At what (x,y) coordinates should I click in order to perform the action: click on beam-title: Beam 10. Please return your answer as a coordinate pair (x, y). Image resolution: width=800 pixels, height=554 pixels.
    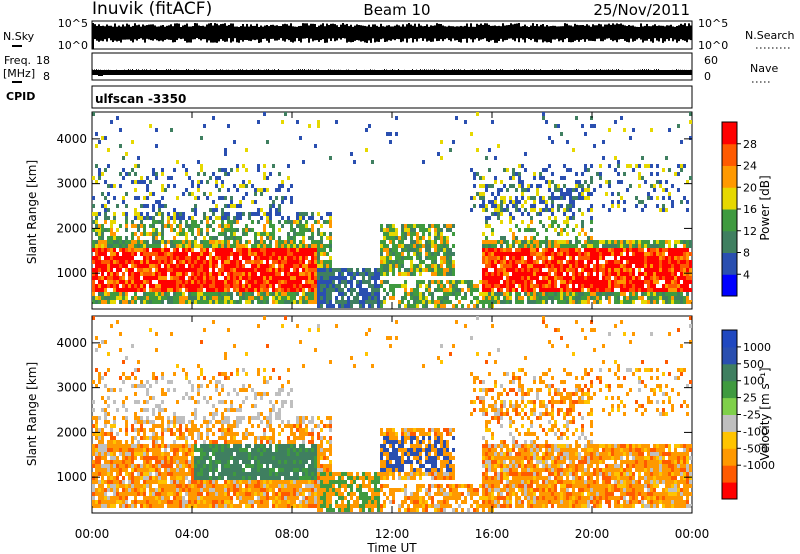
    Looking at the image, I should click on (396, 10).